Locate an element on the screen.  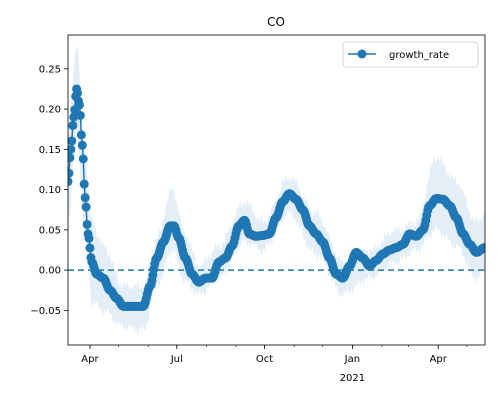
y-tick-label: 0.10 is located at coordinates (50, 190).